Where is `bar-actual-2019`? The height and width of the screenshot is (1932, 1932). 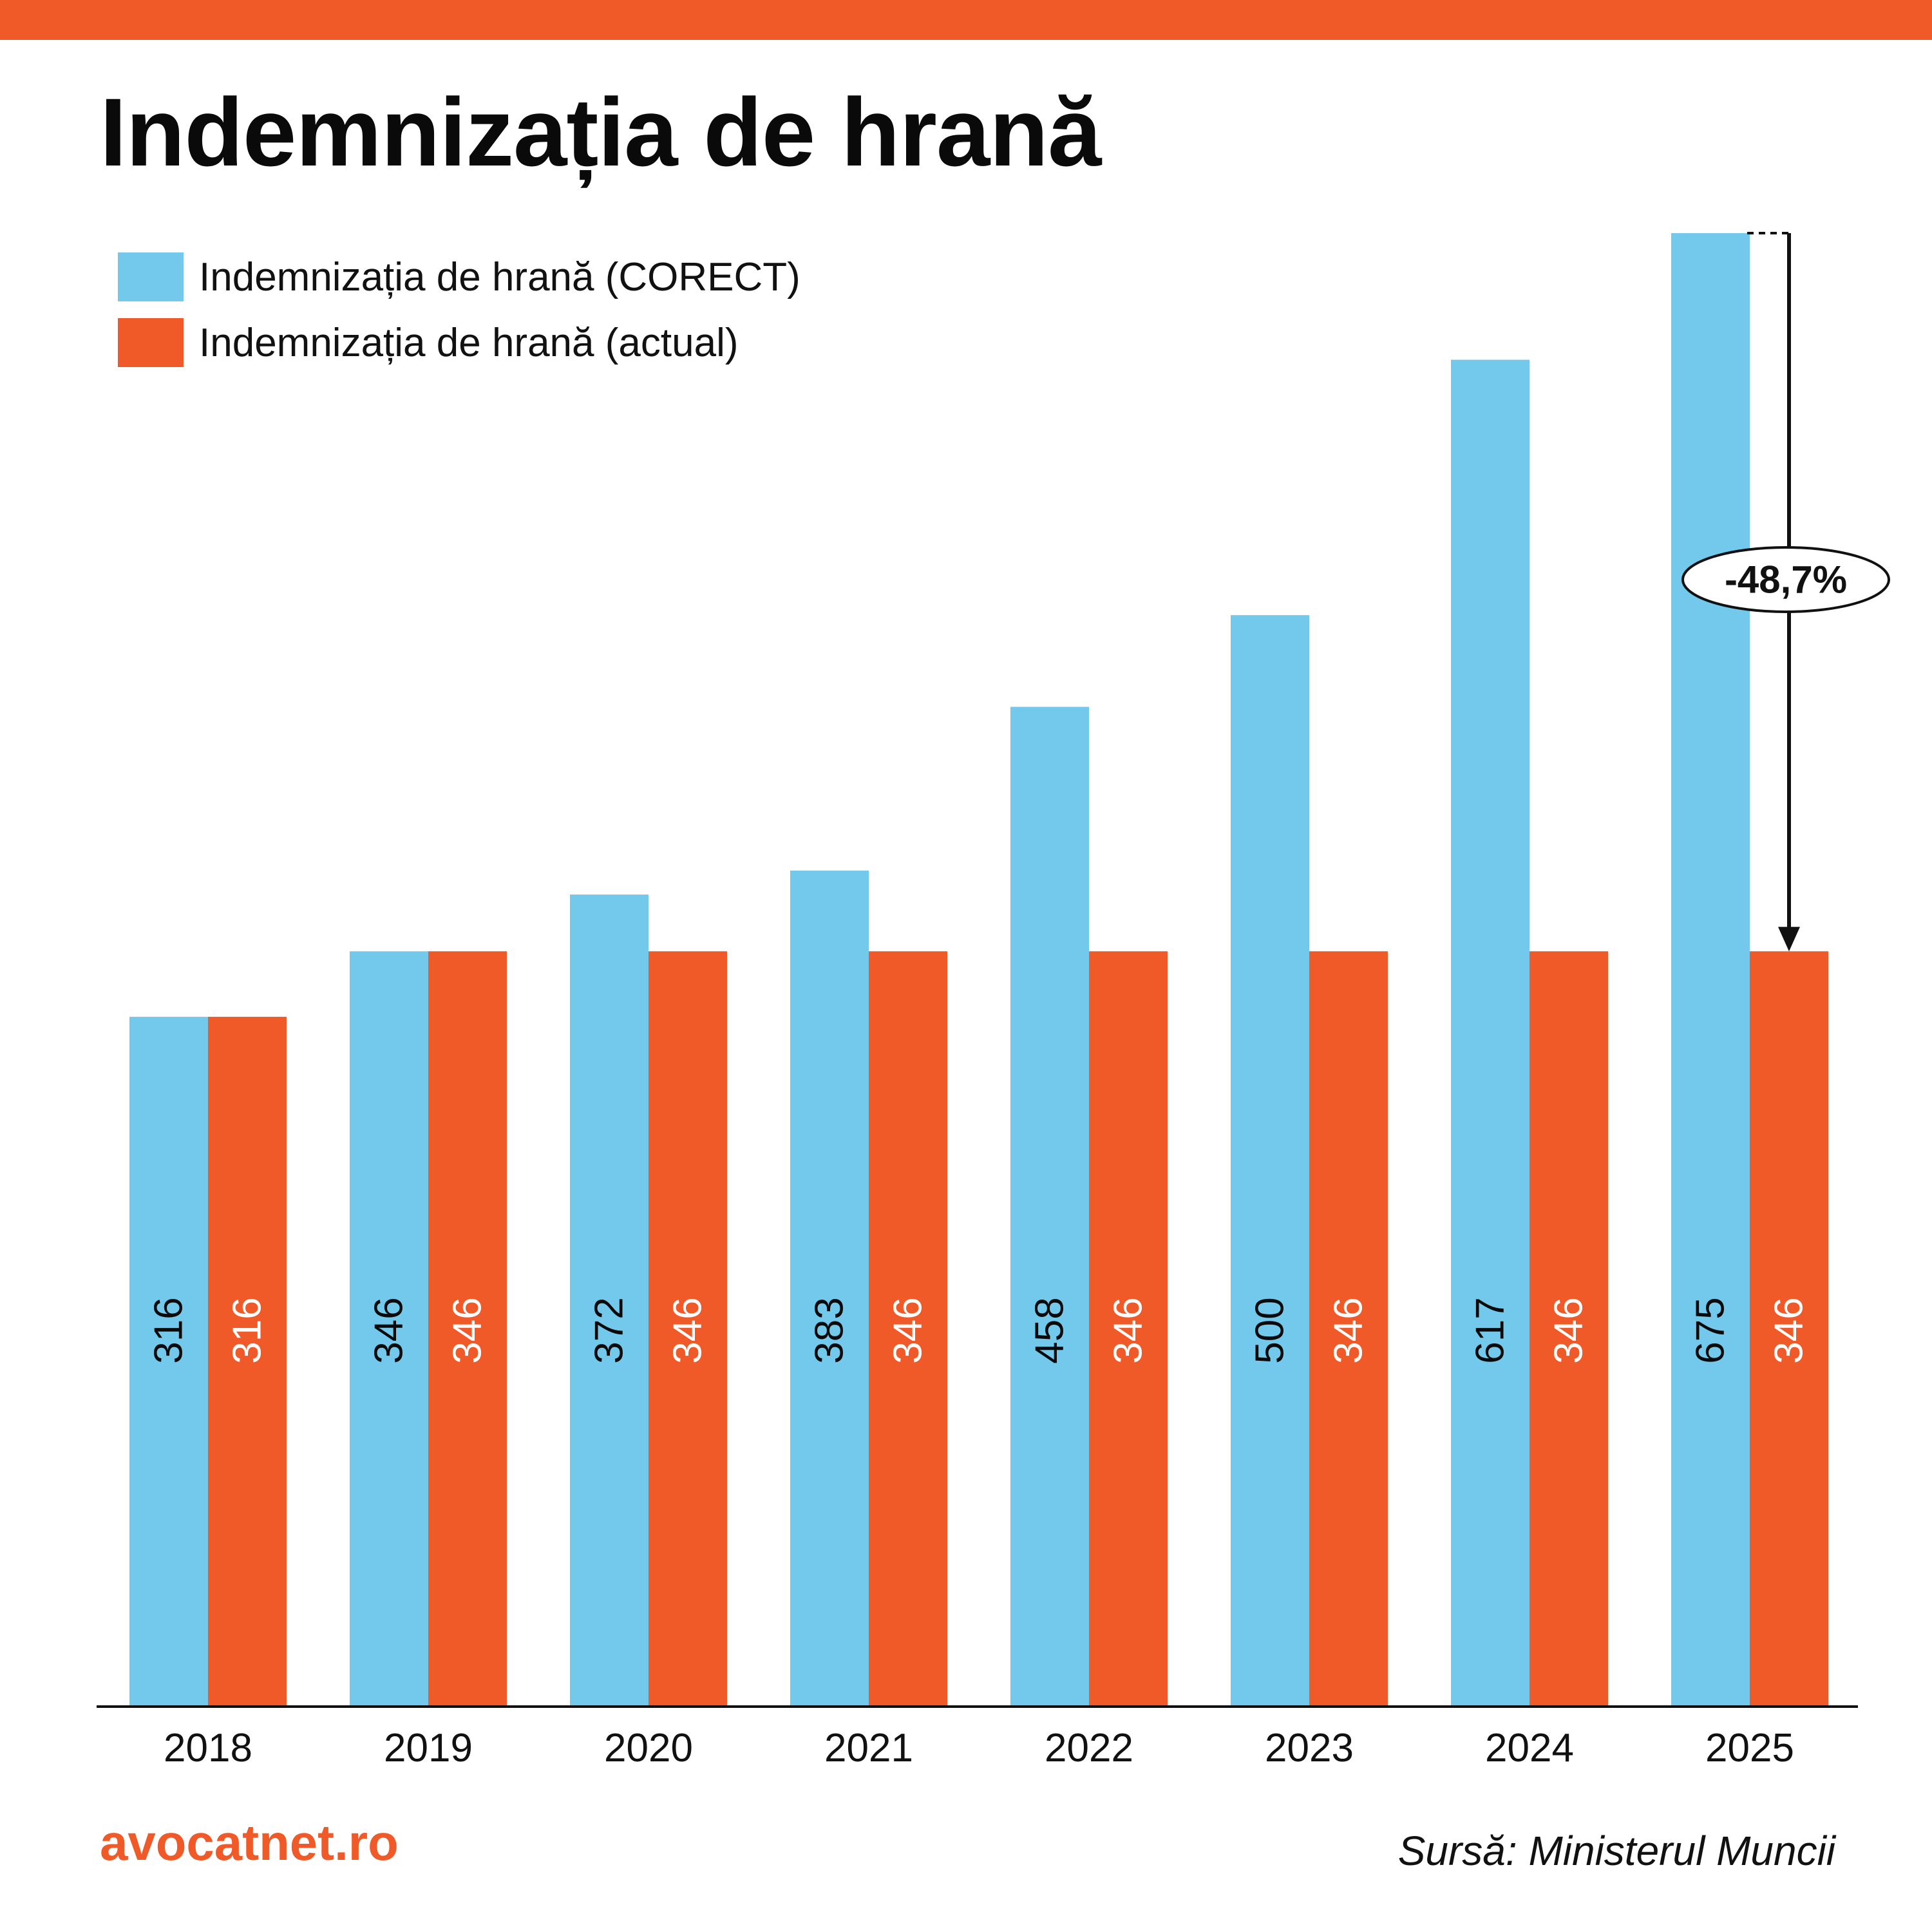 bar-actual-2019 is located at coordinates (467, 1329).